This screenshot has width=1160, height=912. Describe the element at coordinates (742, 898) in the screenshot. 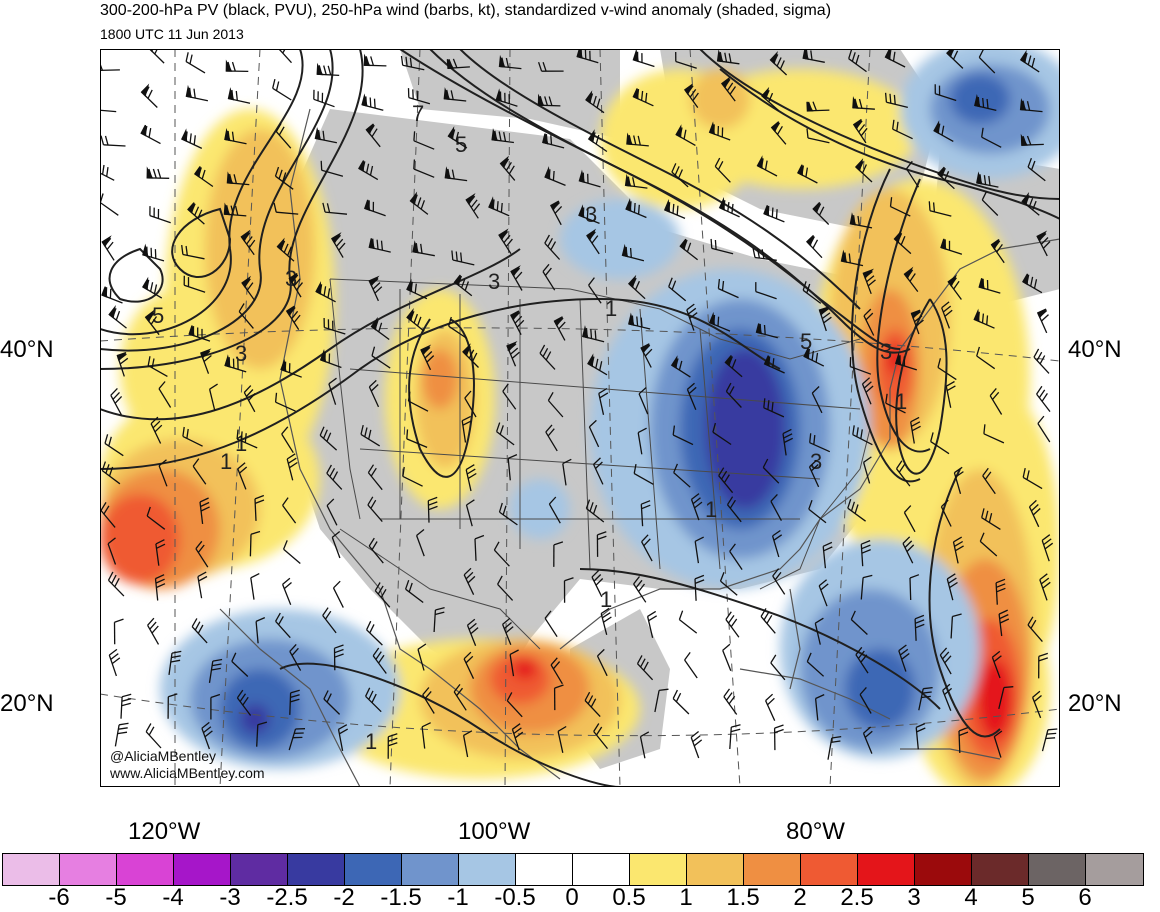

I see `colorbar-tick-label: 1.5` at that location.